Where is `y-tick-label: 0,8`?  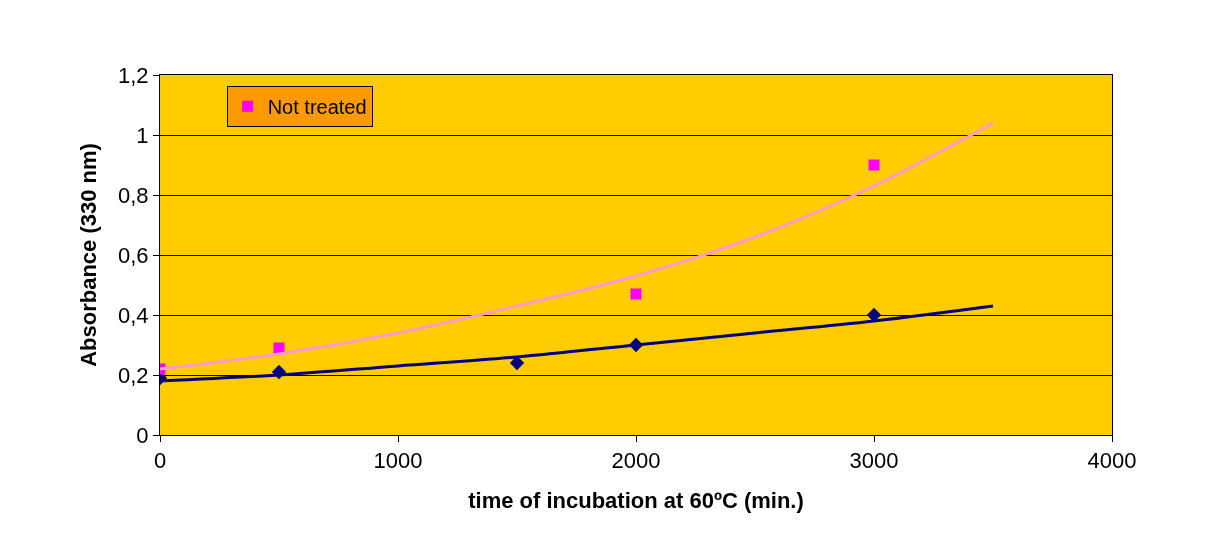 y-tick-label: 0,8 is located at coordinates (133, 195).